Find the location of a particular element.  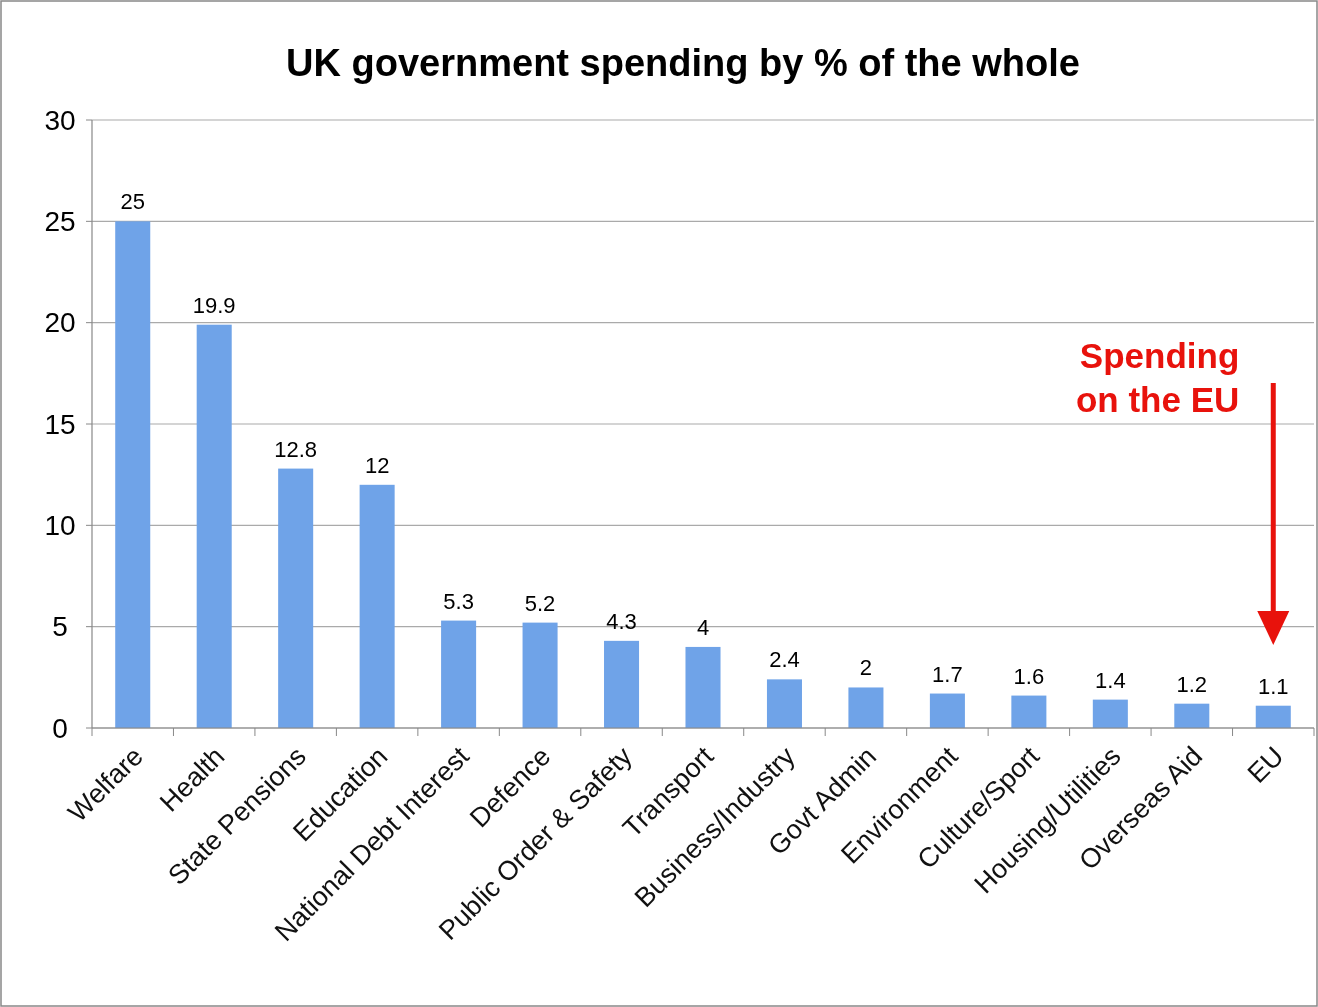

data-label: 2 is located at coordinates (866, 668).